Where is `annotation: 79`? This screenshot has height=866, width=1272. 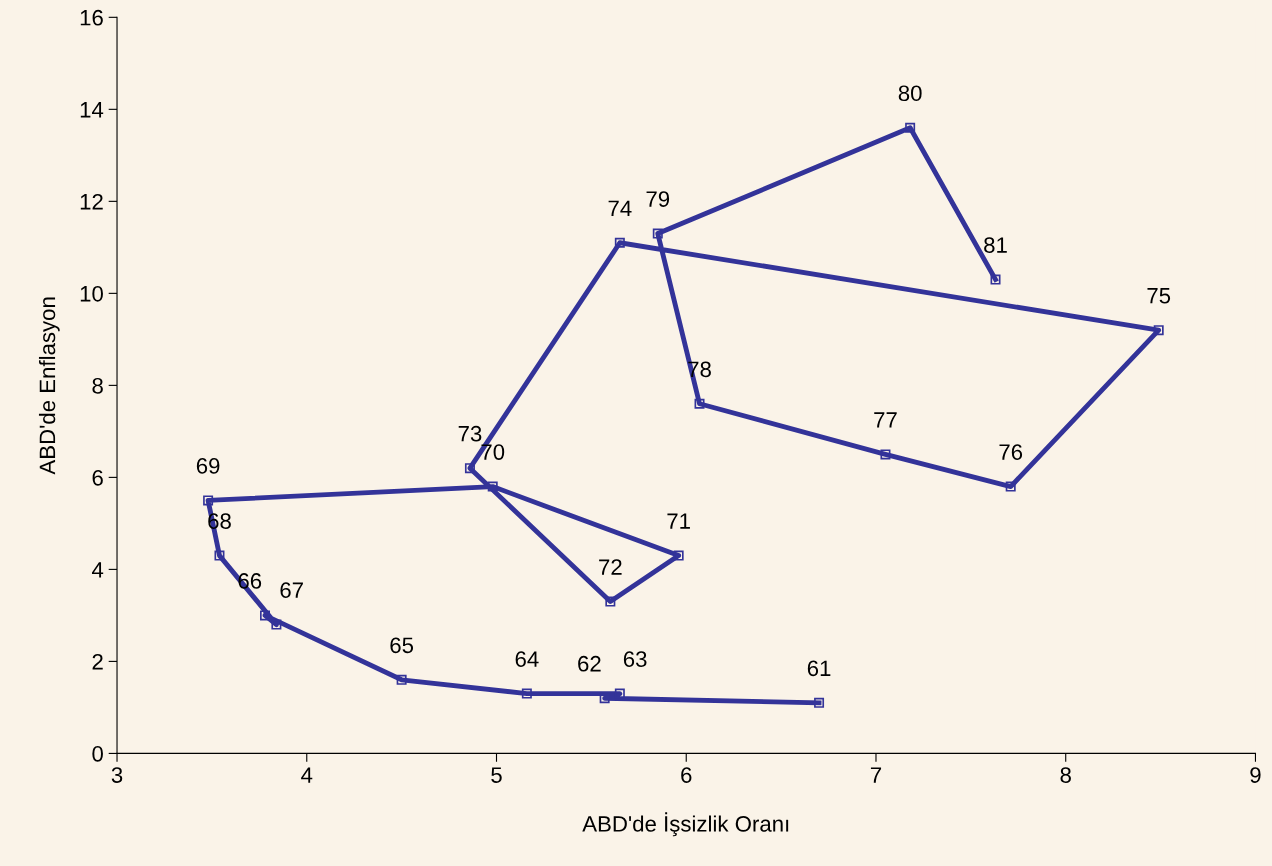 annotation: 79 is located at coordinates (658, 199).